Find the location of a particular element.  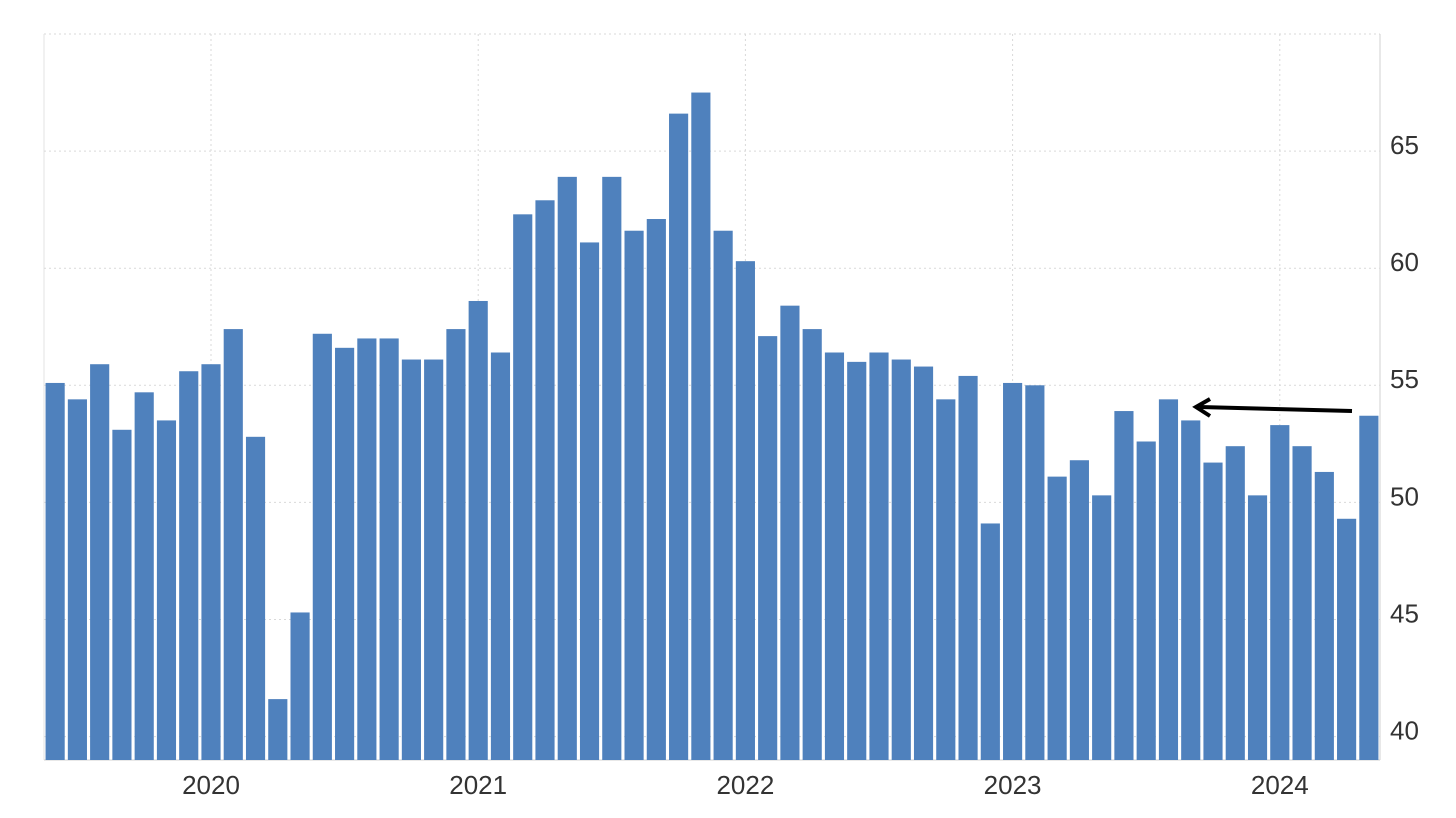

y-tick-label: 65 is located at coordinates (1404, 145).